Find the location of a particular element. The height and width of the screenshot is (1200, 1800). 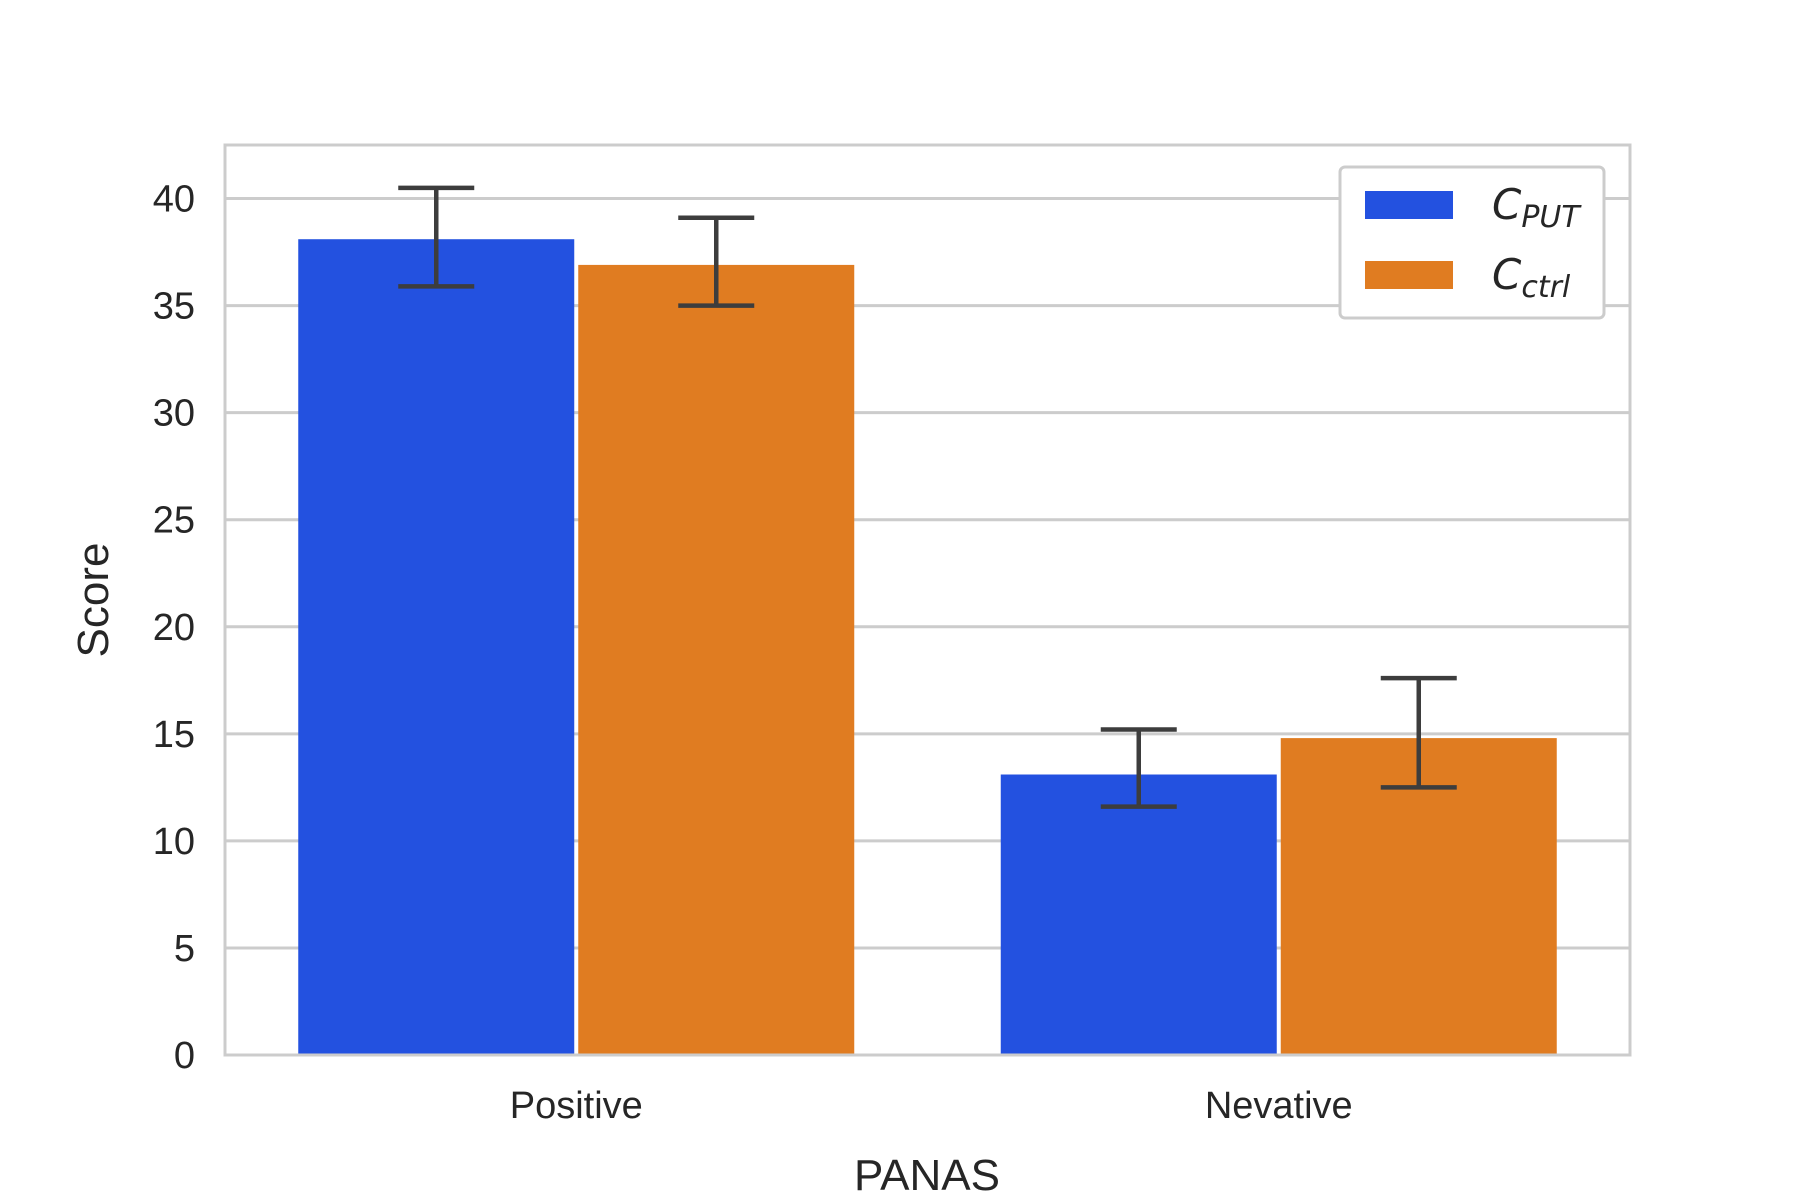

y-tick-label: 30 is located at coordinates (174, 414).